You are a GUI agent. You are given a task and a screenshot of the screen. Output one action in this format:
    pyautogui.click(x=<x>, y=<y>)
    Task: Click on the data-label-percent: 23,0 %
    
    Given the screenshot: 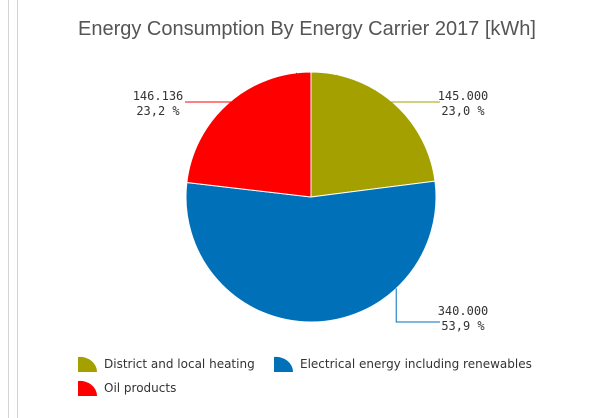 What is the action you would take?
    pyautogui.click(x=463, y=111)
    